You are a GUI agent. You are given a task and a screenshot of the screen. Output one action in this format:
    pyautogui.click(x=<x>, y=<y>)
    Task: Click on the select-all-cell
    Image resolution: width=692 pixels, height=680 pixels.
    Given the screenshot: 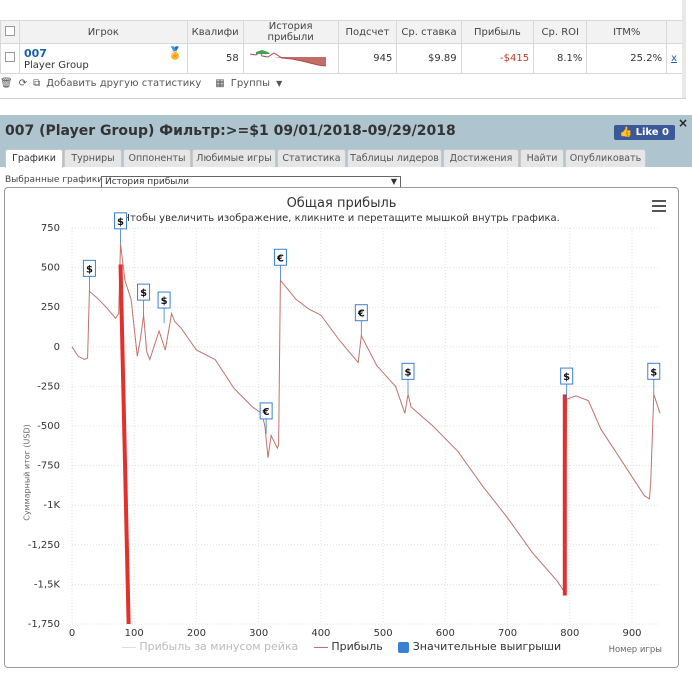 What is the action you would take?
    pyautogui.click(x=10, y=32)
    